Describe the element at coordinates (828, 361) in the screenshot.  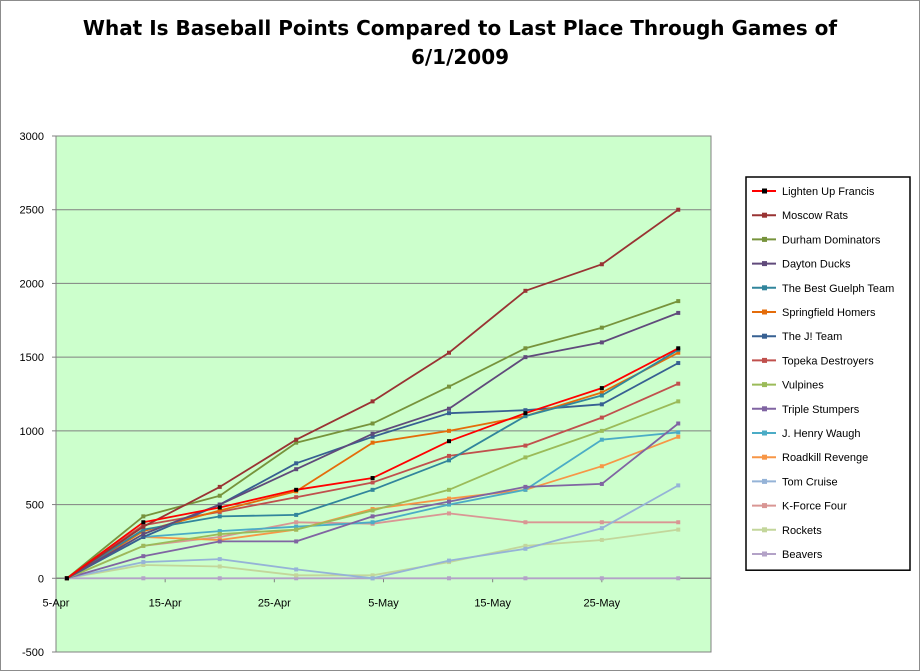
I see `legend-label: Topeka Destroyers` at that location.